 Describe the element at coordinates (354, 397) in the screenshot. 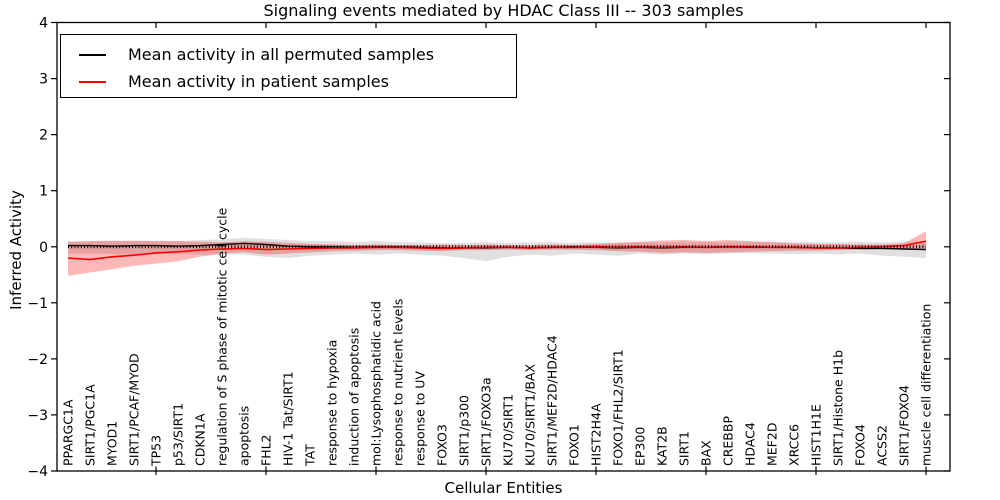

I see `x-tick-label: induction of apoptosis` at that location.